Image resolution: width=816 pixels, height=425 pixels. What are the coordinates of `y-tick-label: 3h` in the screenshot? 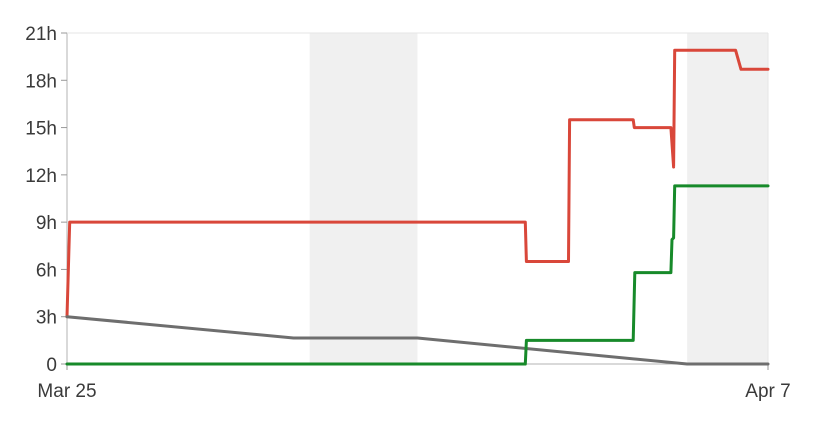 It's located at (46, 318).